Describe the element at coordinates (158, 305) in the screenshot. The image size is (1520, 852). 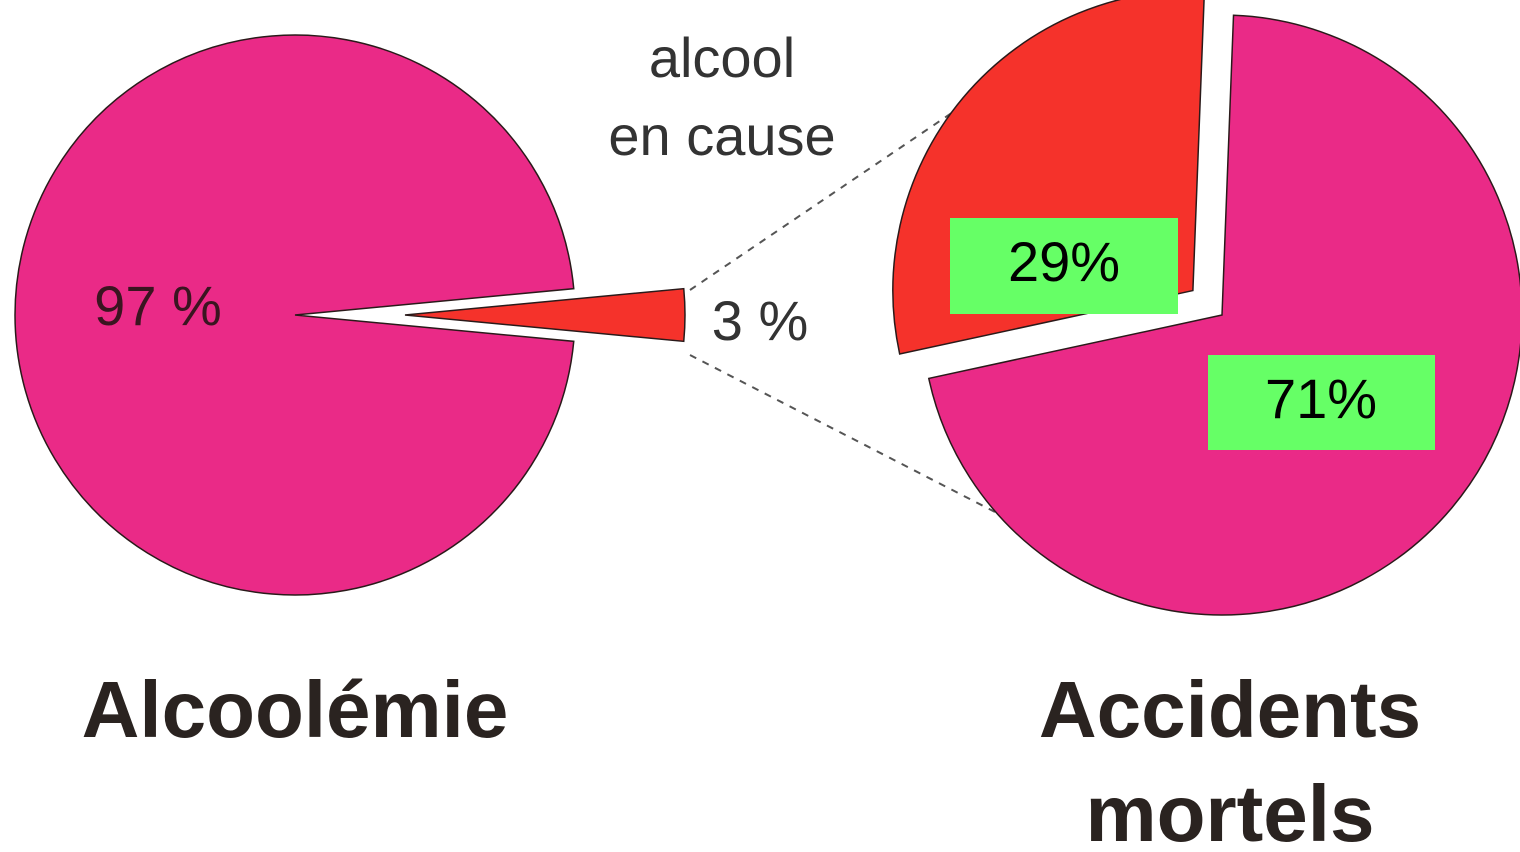
I see `data-label: 97 %` at that location.